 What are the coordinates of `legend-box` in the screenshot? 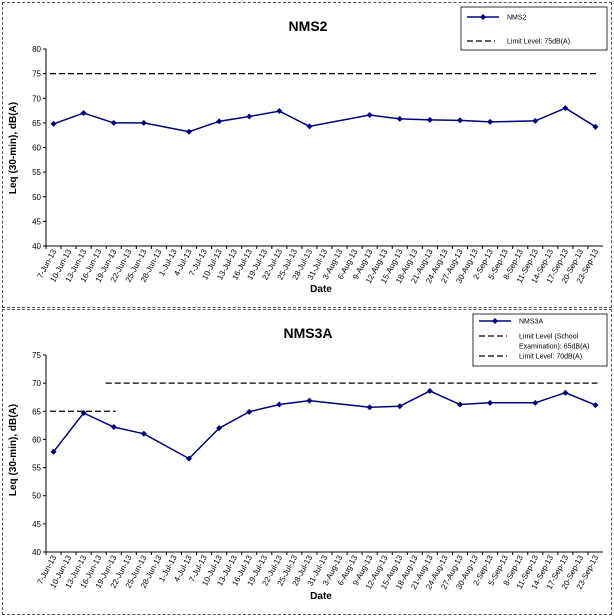 It's located at (534, 28).